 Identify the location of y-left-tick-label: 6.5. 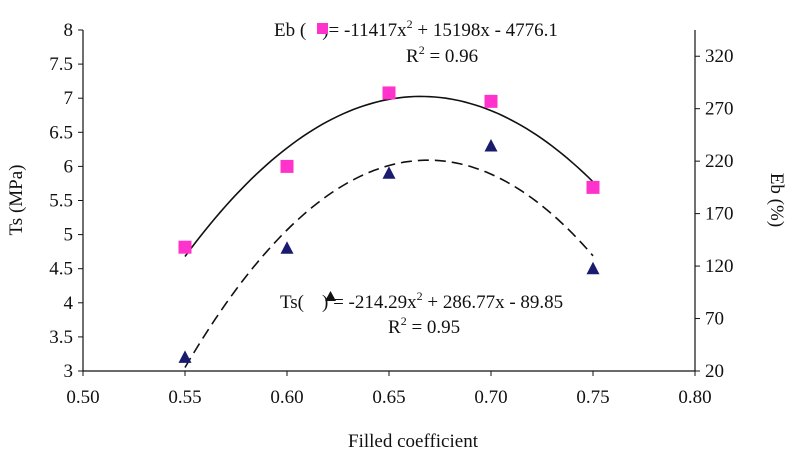
(61, 132).